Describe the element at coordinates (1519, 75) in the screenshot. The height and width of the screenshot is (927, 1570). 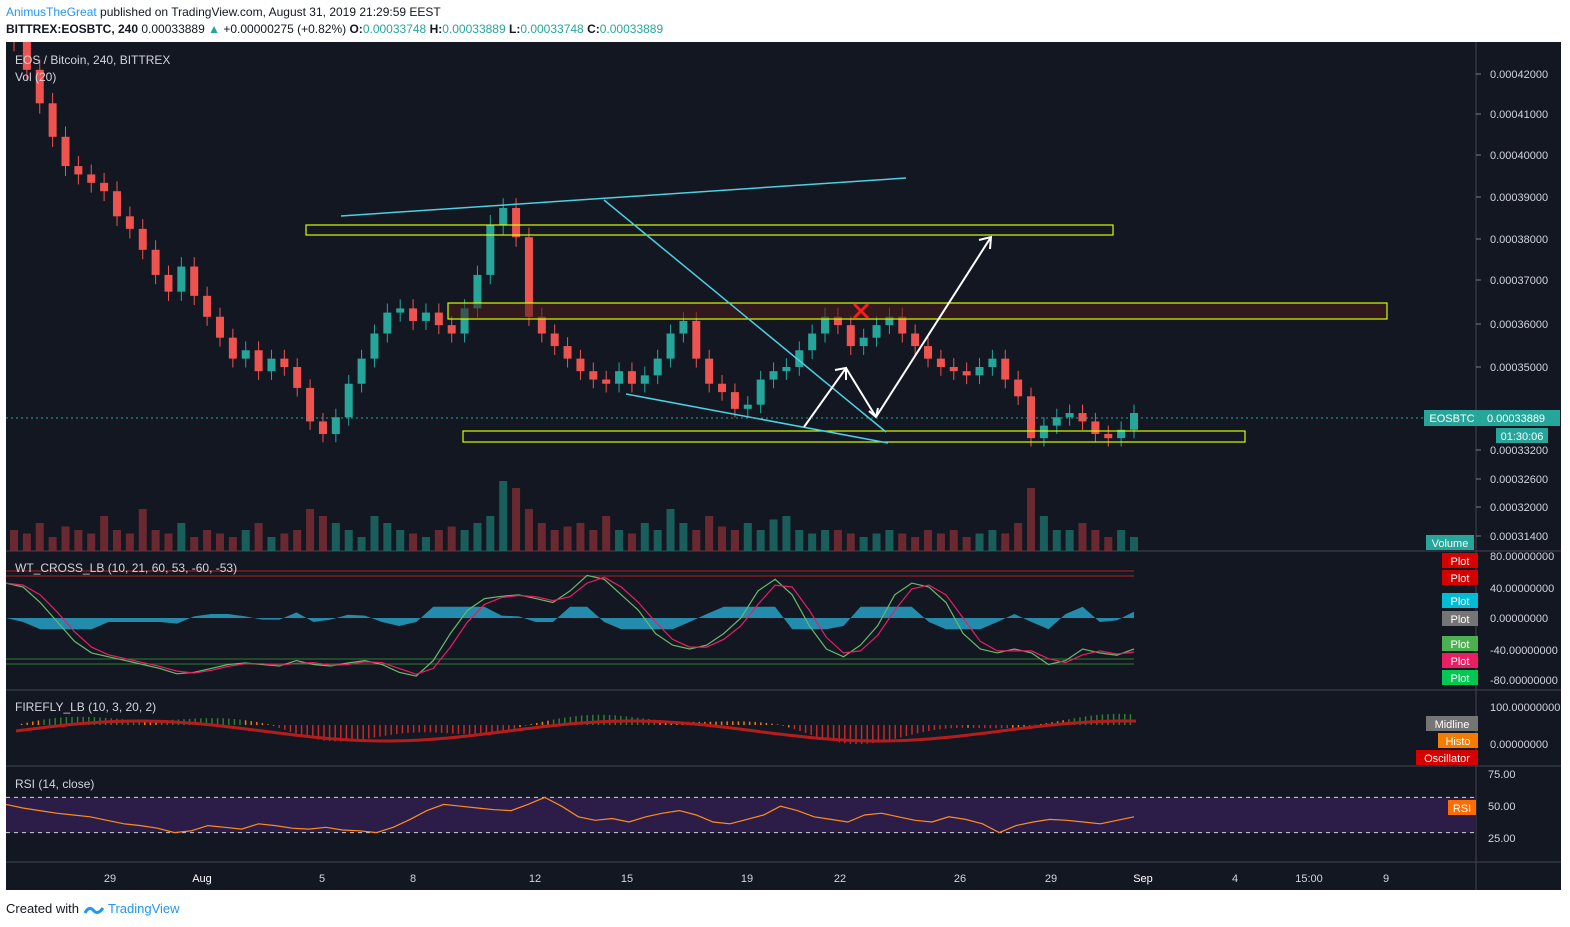
I see `price-tick-label: 0.00042000` at that location.